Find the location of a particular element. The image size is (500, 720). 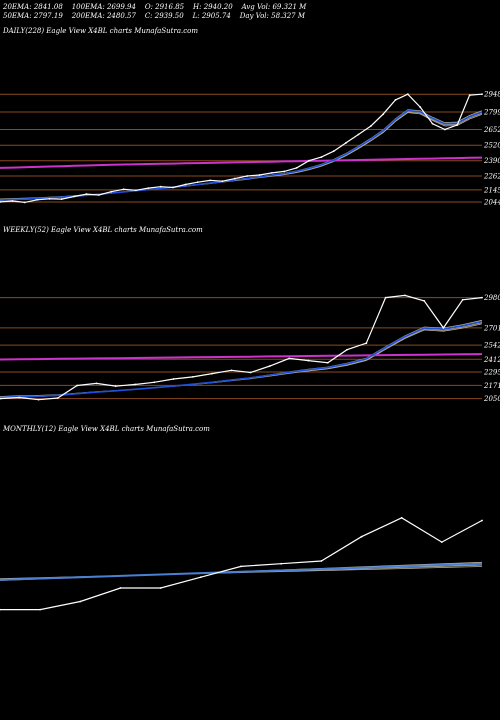

price-line-p2 is located at coordinates (241, 564).